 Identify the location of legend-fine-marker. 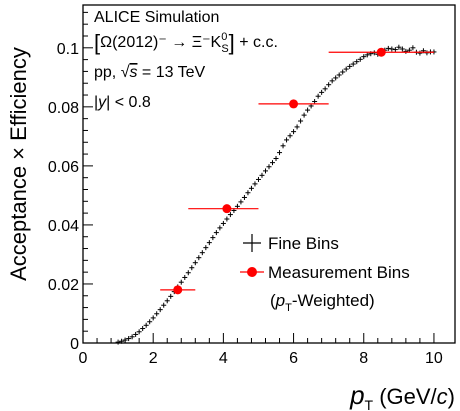
(252, 243).